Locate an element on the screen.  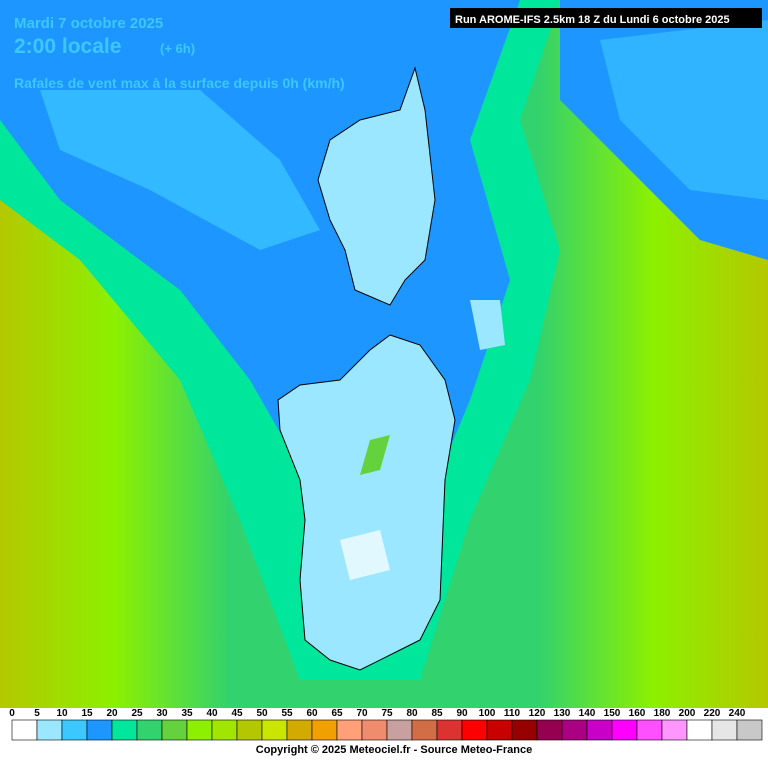
legend-label: 90 is located at coordinates (462, 713).